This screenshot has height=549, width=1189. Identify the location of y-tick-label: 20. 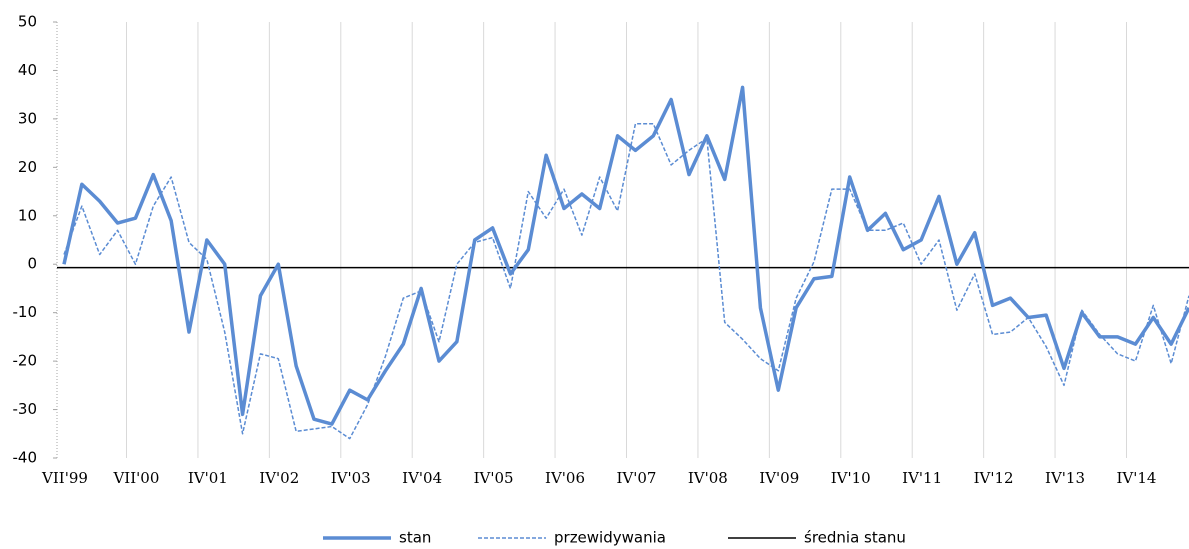
(27, 167).